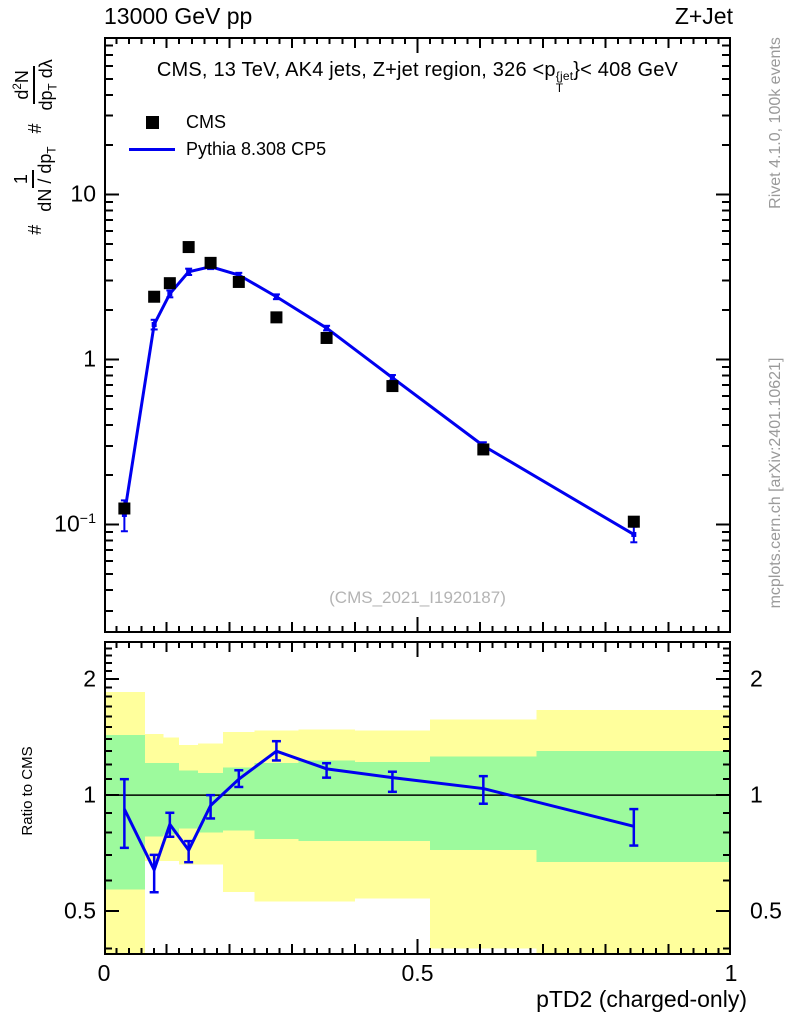  What do you see at coordinates (641, 999) in the screenshot?
I see `x-axis-title: pTD2 (charged-only)` at bounding box center [641, 999].